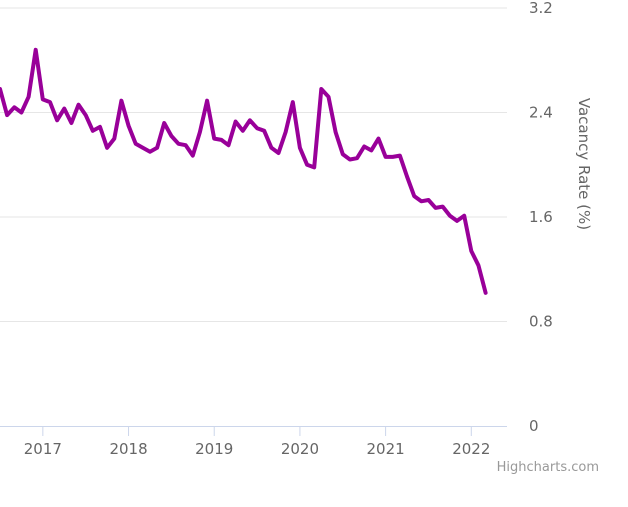 The width and height of the screenshot is (628, 507). I want to click on x-tick-labels: 2017 2018 2019 2020 2021 2022, so click(257, 449).